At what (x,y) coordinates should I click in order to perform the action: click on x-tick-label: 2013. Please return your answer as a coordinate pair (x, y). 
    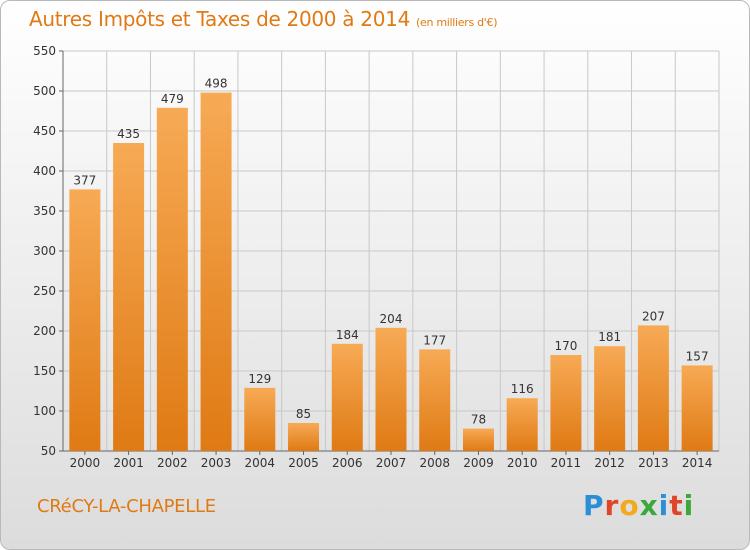
    Looking at the image, I should click on (653, 463).